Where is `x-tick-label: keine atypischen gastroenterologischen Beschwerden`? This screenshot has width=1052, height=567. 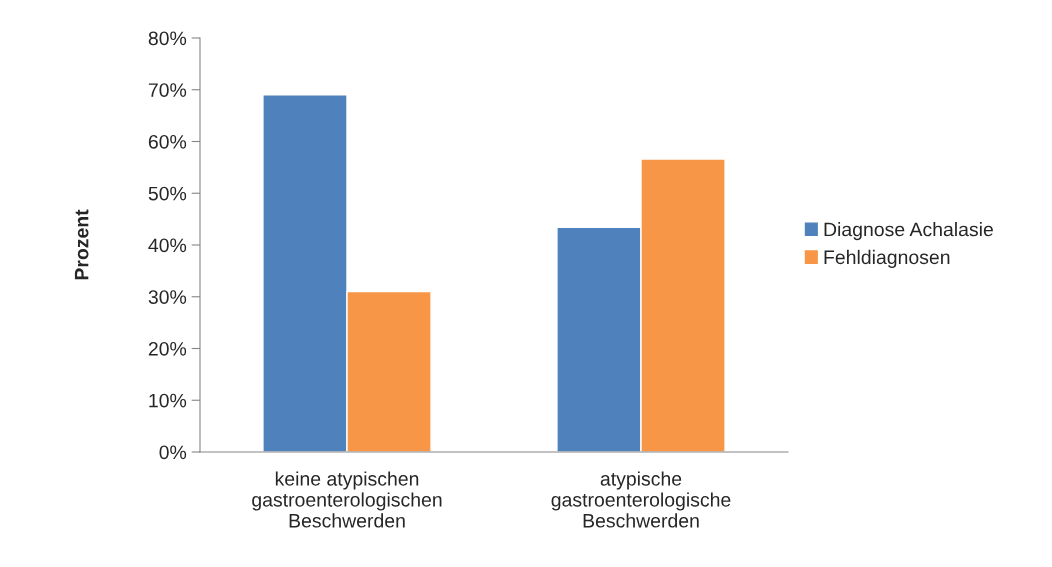 x-tick-label: keine atypischen gastroenterologischen Beschwerden is located at coordinates (347, 499).